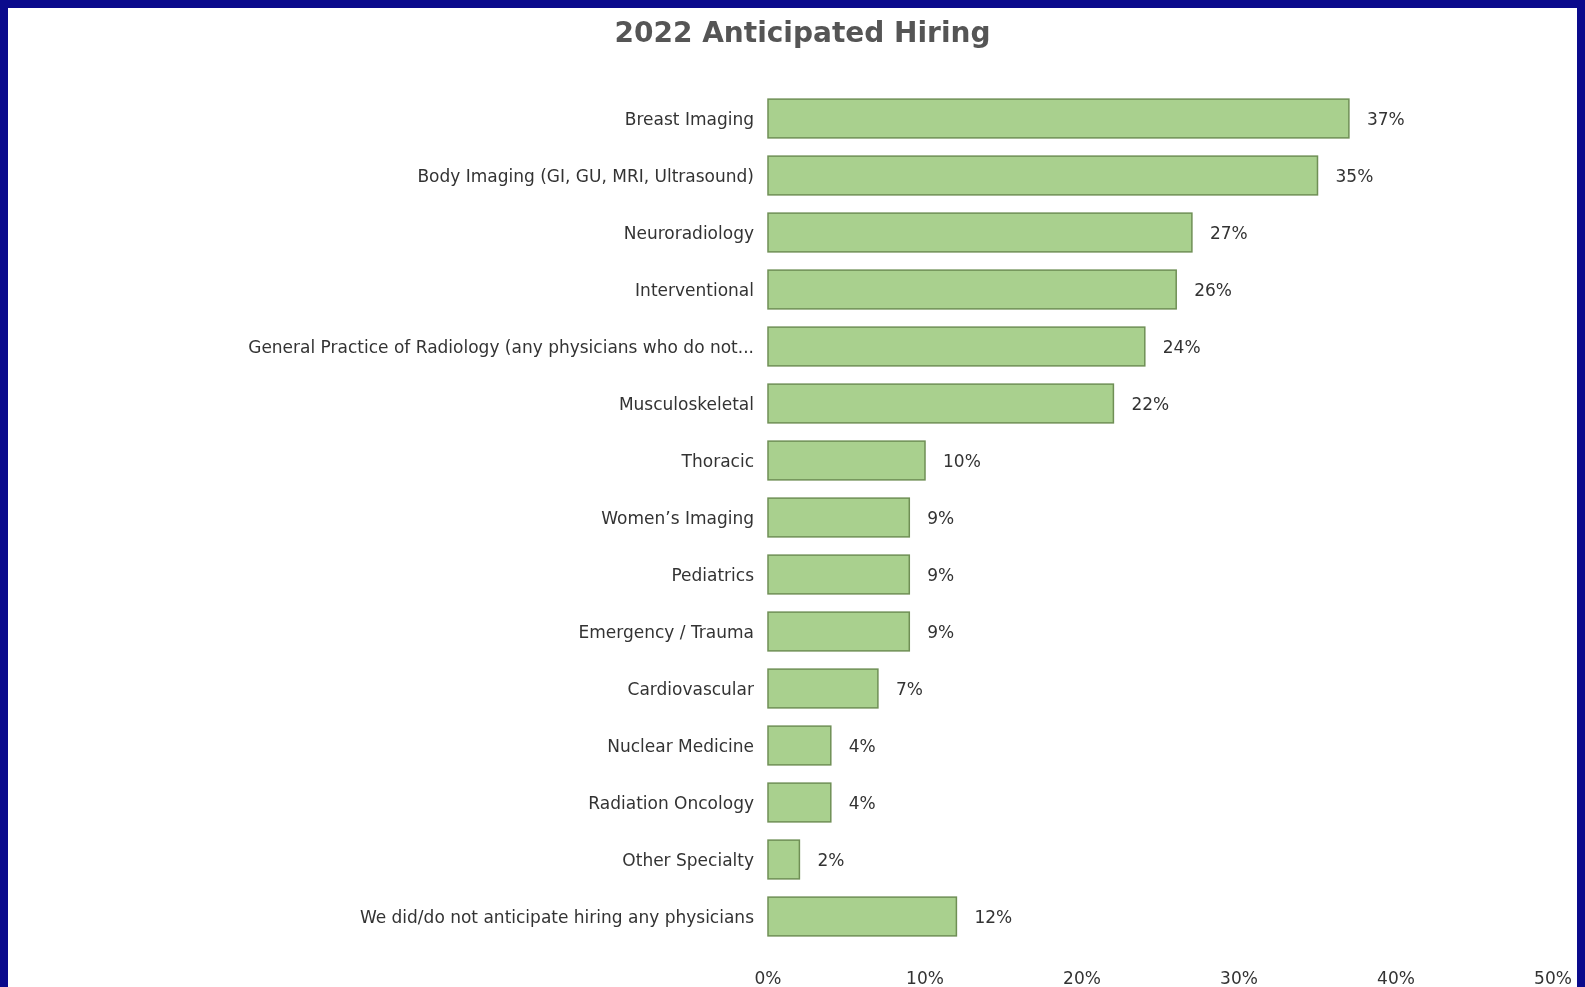  I want to click on y-tick-label: Body Imaging (GI, GU, MRI, Ultrasound), so click(585, 175).